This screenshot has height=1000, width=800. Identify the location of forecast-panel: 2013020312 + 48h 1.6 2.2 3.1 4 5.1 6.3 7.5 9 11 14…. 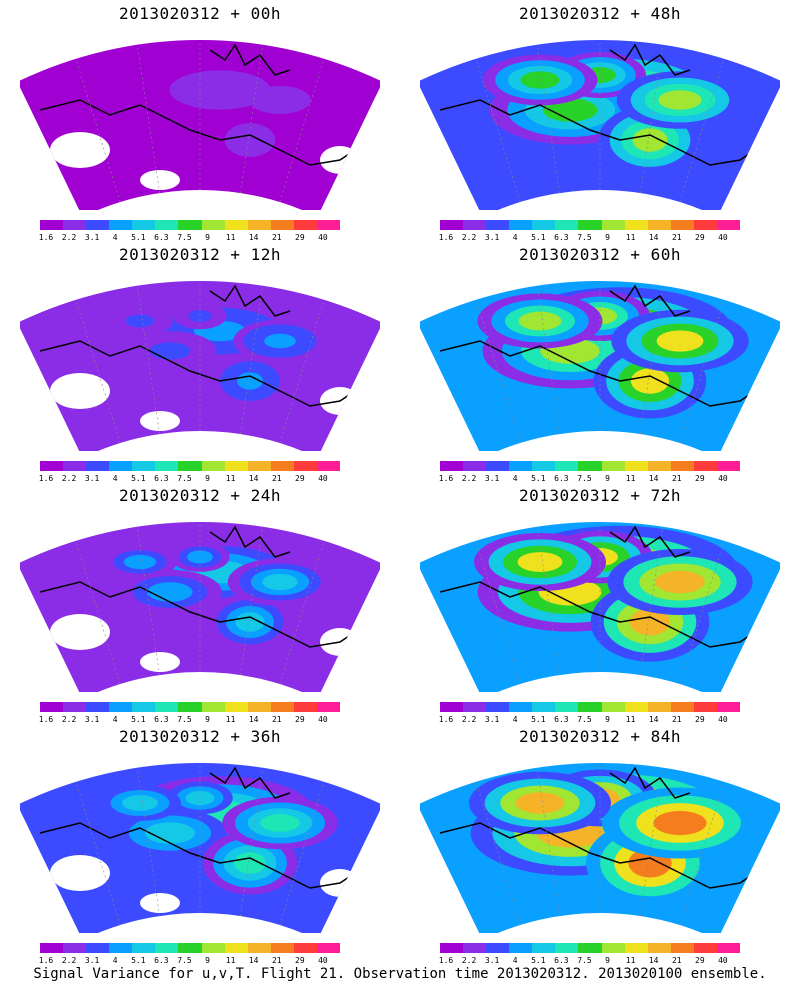
(600, 125).